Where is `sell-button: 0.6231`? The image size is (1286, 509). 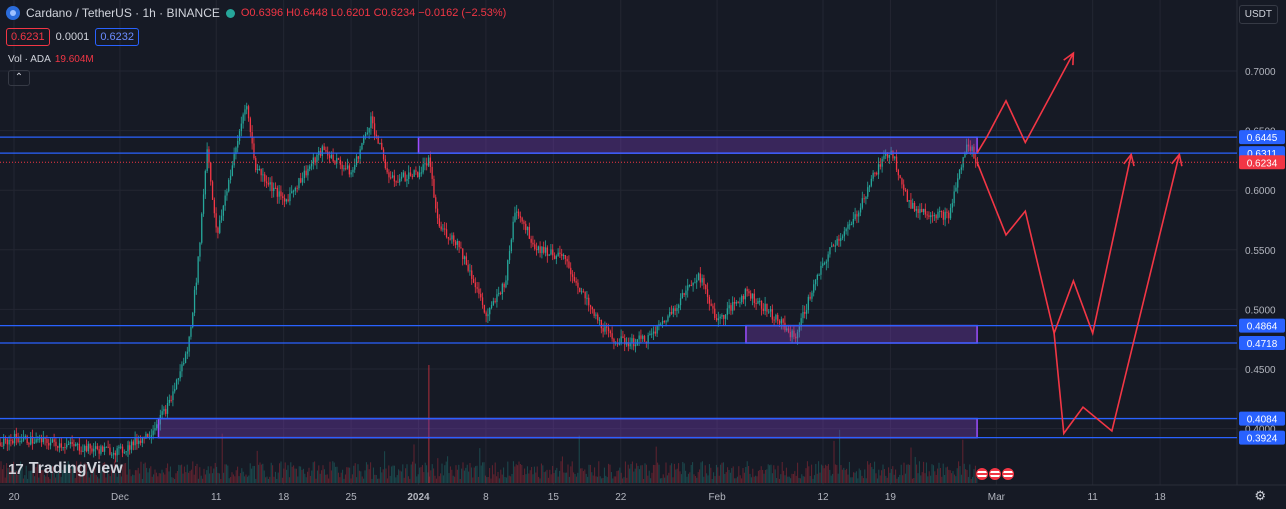 sell-button: 0.6231 is located at coordinates (28, 37).